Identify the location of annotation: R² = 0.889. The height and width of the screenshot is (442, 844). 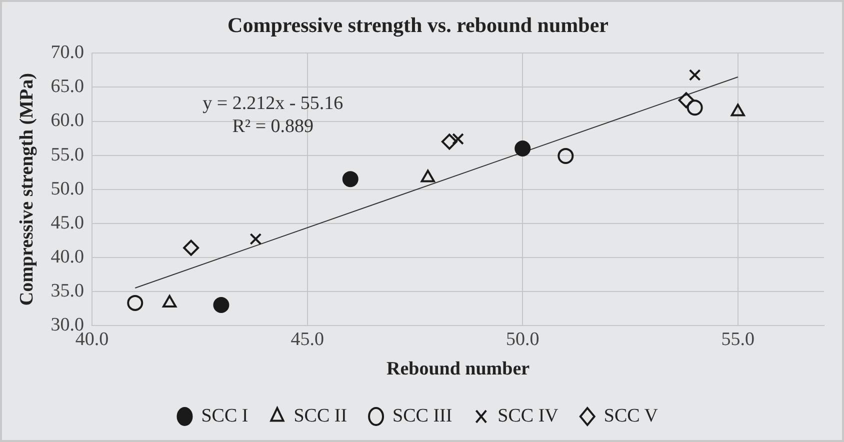
(273, 127).